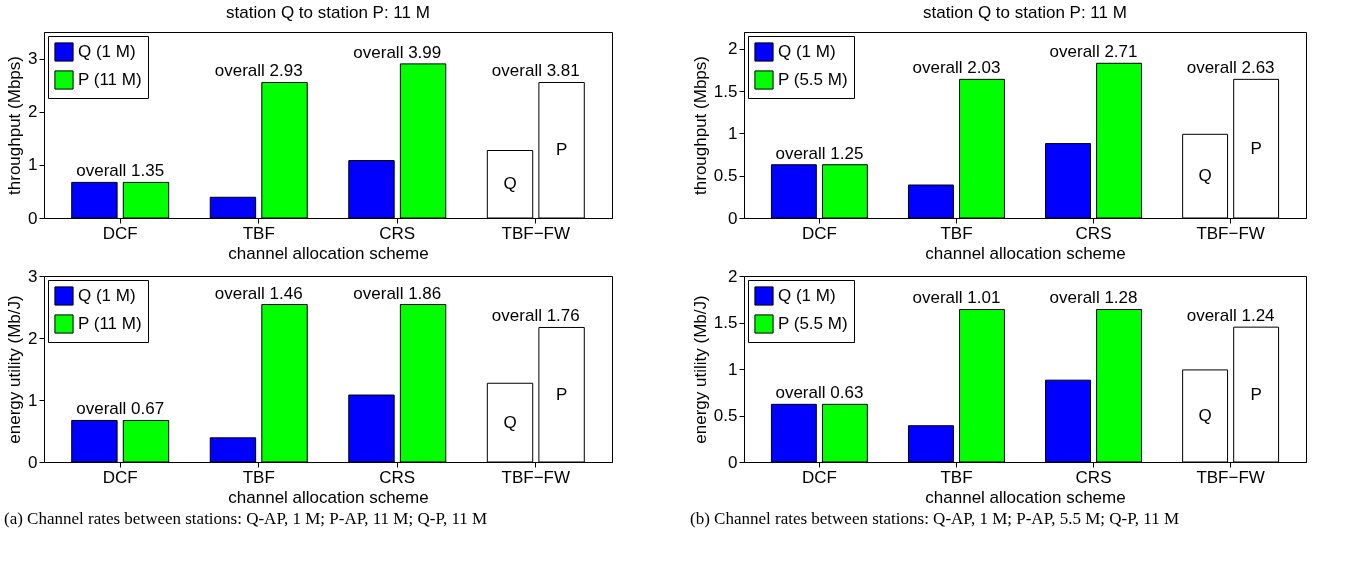 The image size is (1372, 586). Describe the element at coordinates (819, 153) in the screenshot. I see `annotation: overall 1.25` at that location.